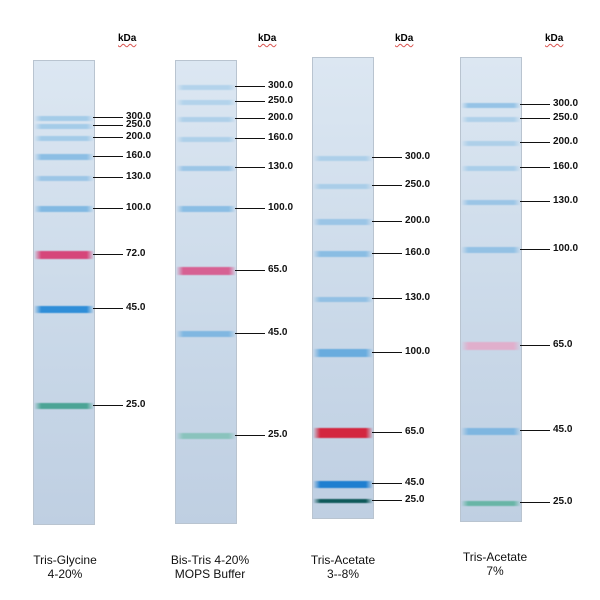  Describe the element at coordinates (342, 574) in the screenshot. I see `lane-caption-line: 3--8%` at that location.